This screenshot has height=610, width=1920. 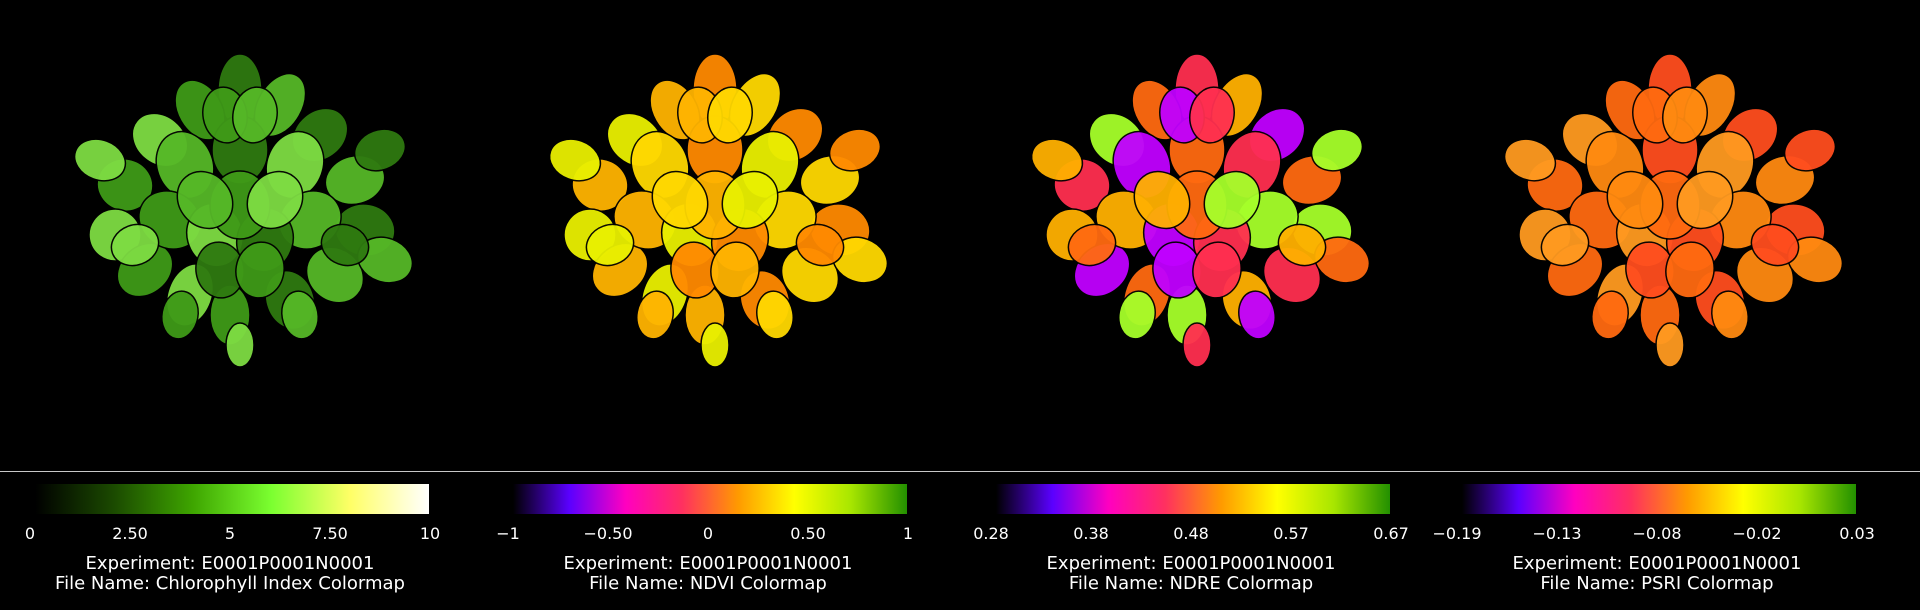 What do you see at coordinates (508, 533) in the screenshot?
I see `tick-label: −1` at bounding box center [508, 533].